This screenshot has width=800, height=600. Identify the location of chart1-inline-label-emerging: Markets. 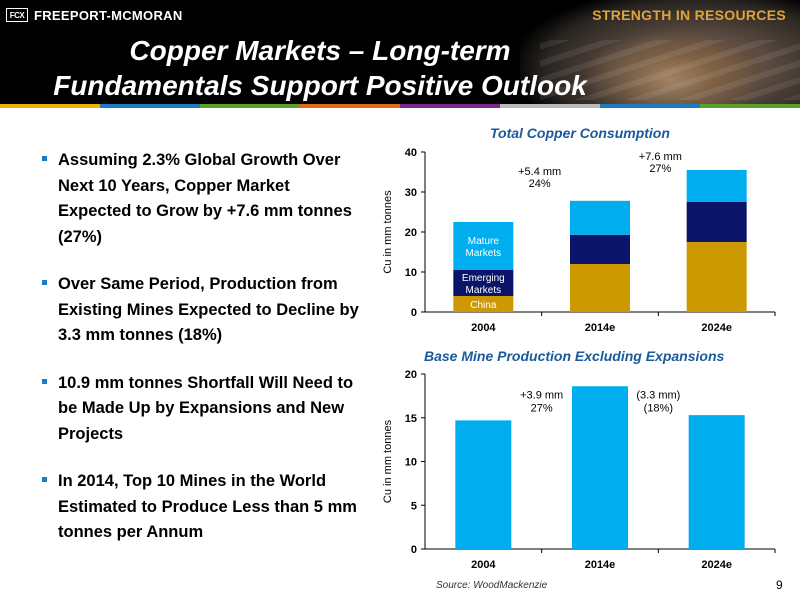
(484, 290).